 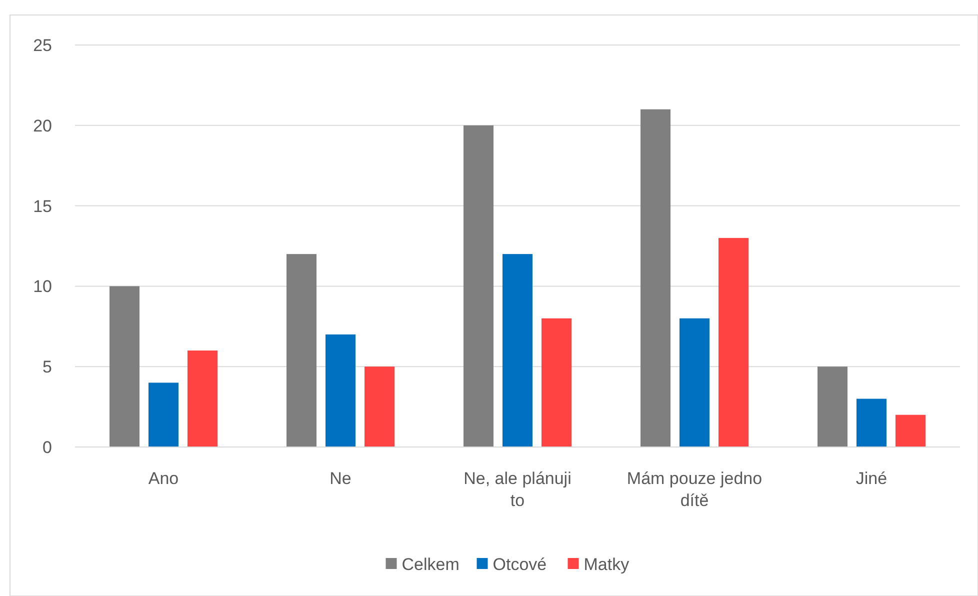 I want to click on y-tick-label: 5, so click(x=47, y=367).